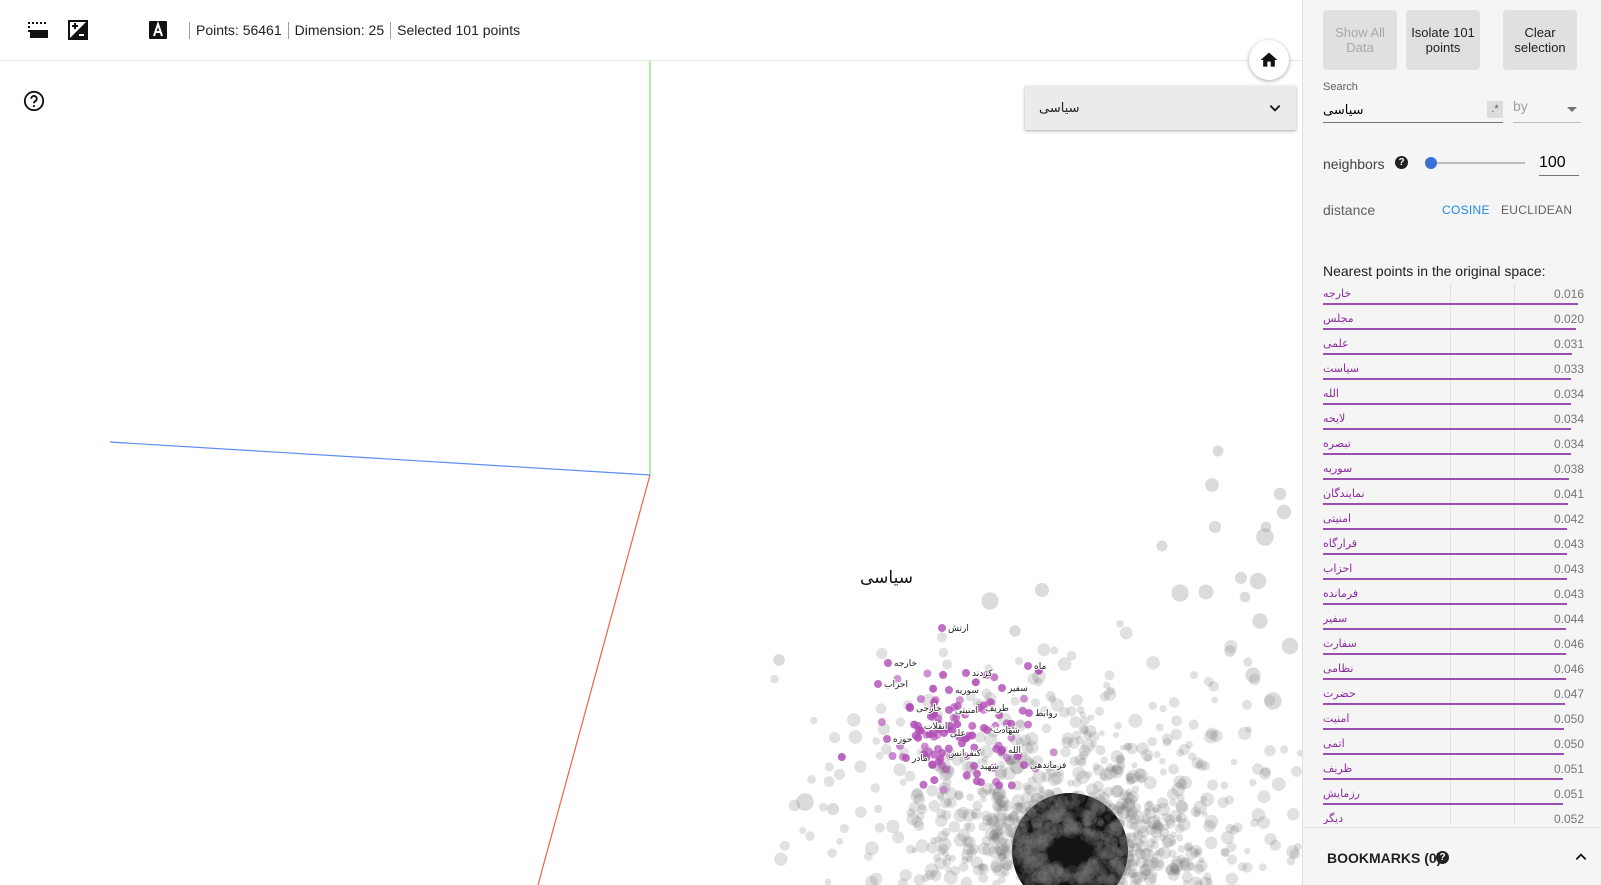  I want to click on show-all-data-button: Show All Data, so click(1360, 40).